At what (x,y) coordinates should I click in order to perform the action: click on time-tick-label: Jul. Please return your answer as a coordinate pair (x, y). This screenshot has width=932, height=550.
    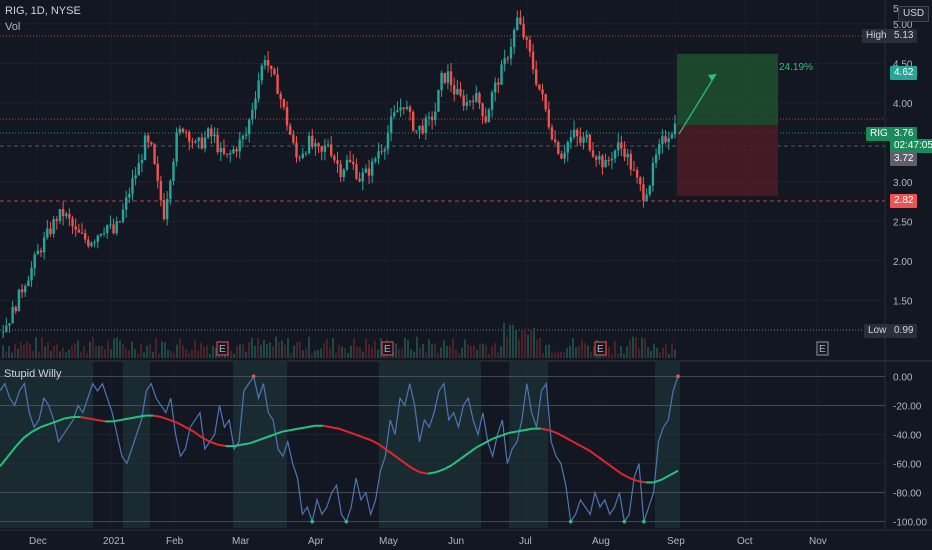
    Looking at the image, I should click on (525, 541).